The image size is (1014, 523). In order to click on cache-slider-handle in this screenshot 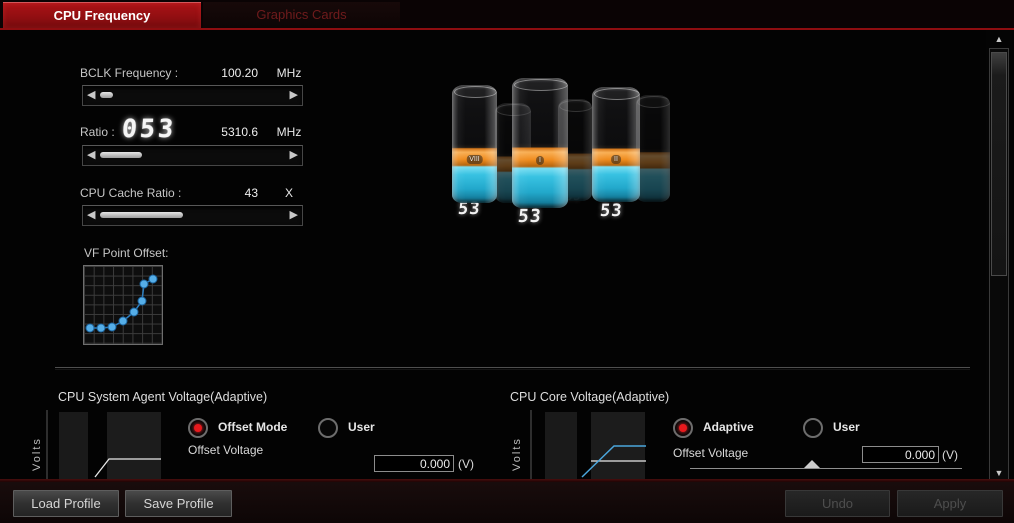, I will do `click(141, 215)`.